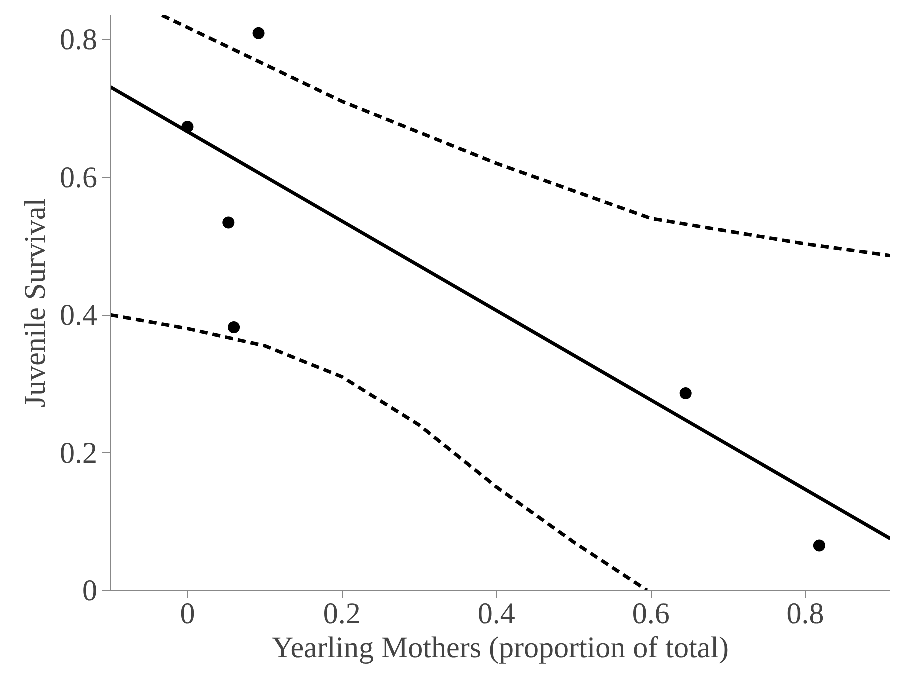 The width and height of the screenshot is (901, 692). Describe the element at coordinates (497, 614) in the screenshot. I see `x-tick-label: 0.4` at that location.